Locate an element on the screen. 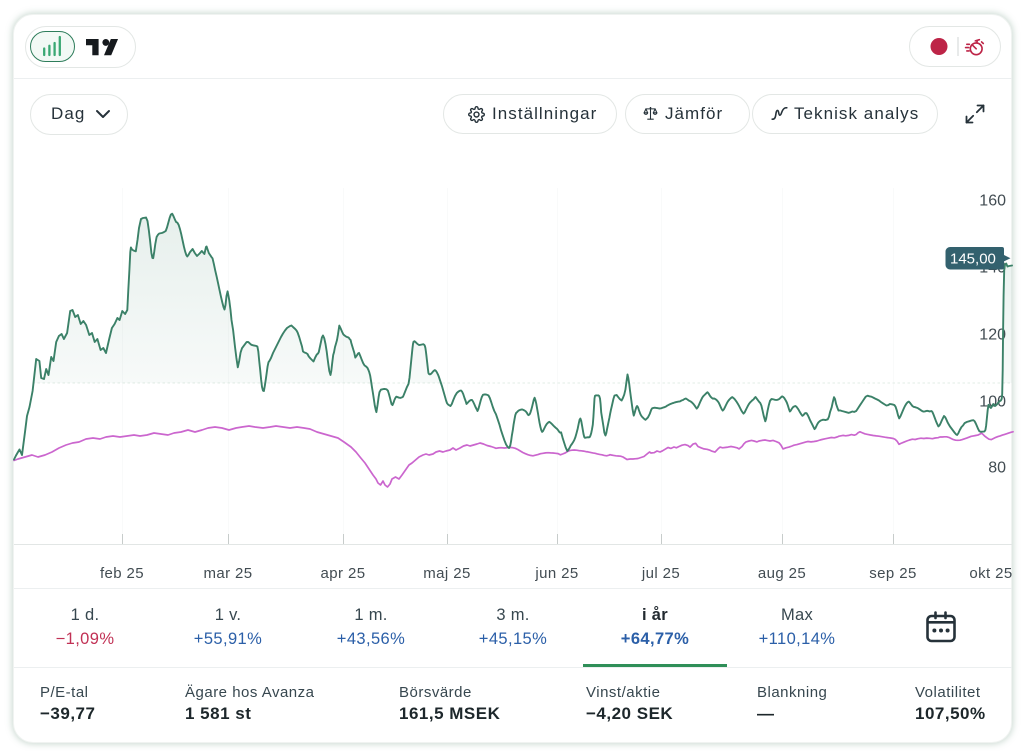  svg-text: mar 25 is located at coordinates (227, 573).